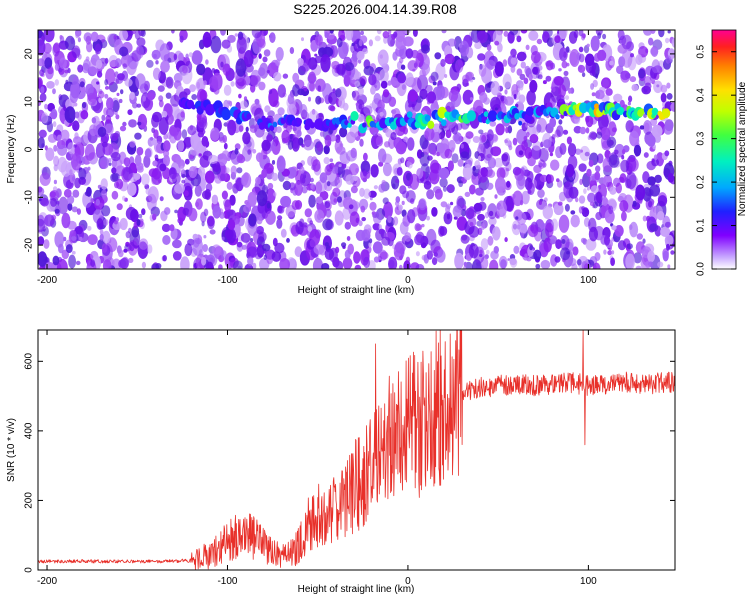 The width and height of the screenshot is (750, 600). What do you see at coordinates (29, 570) in the screenshot?
I see `y-tick-label: 0` at bounding box center [29, 570].